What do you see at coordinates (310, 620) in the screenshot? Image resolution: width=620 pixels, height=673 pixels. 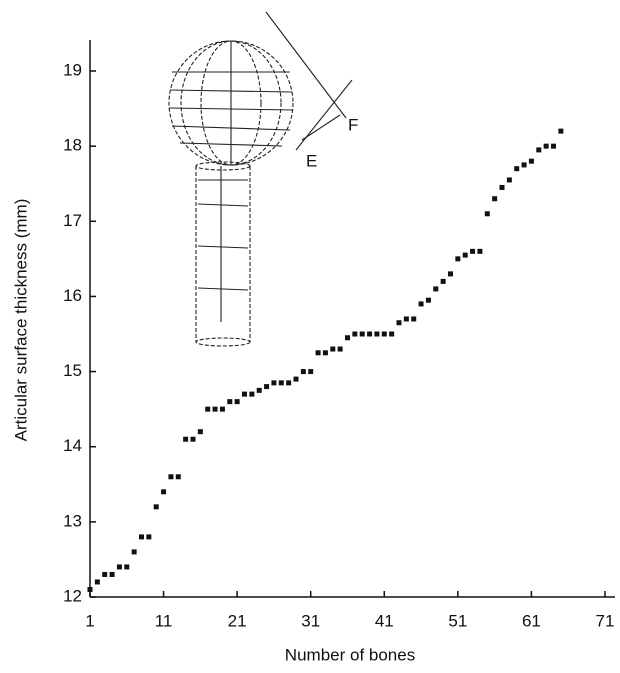 I see `x-tick-label: 31` at bounding box center [310, 620].